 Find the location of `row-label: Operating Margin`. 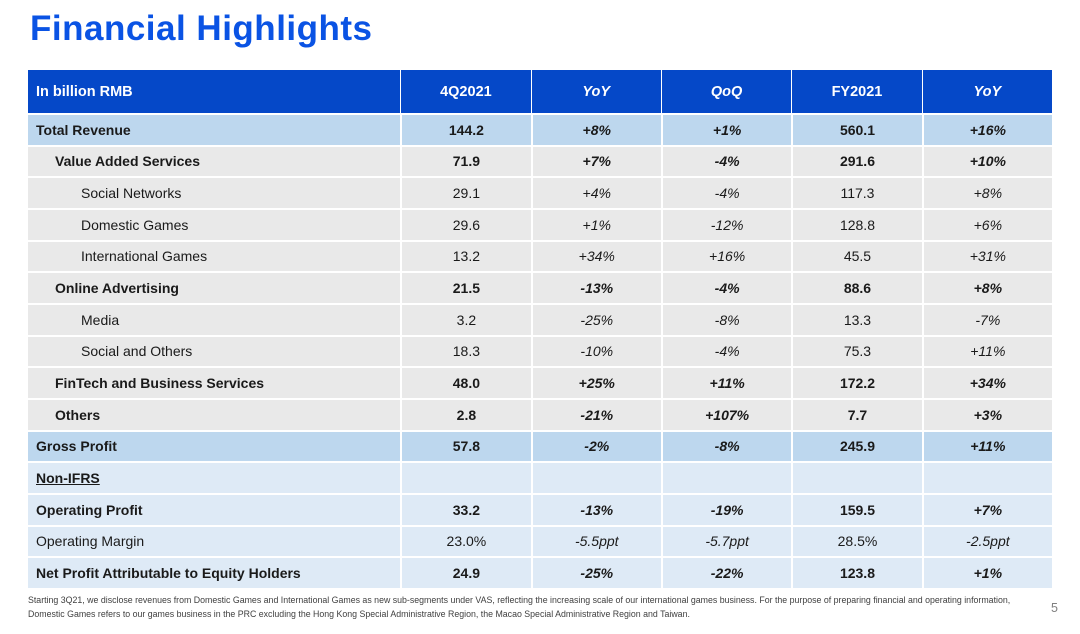

row-label: Operating Margin is located at coordinates (90, 541).